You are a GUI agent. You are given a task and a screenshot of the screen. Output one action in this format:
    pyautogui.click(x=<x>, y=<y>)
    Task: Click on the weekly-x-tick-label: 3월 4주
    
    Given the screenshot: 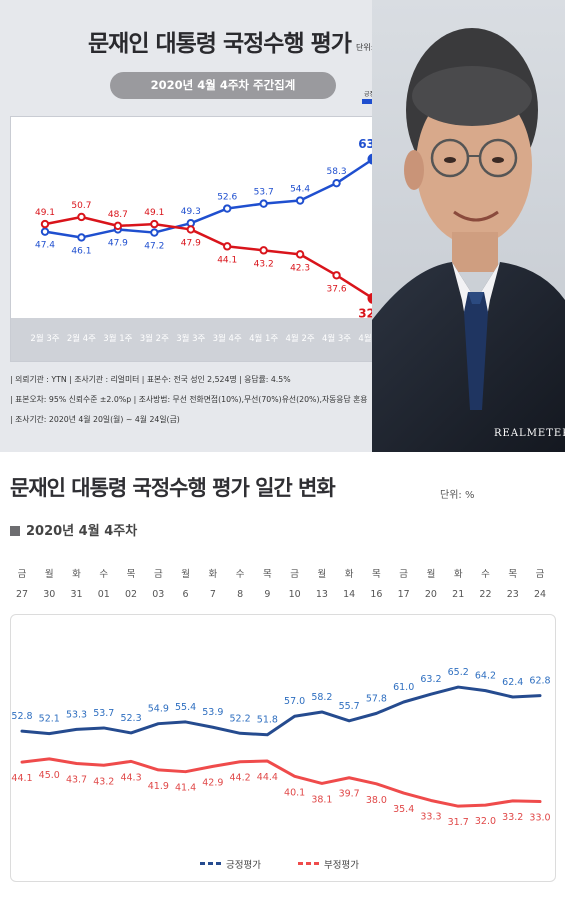 What is the action you would take?
    pyautogui.click(x=227, y=338)
    